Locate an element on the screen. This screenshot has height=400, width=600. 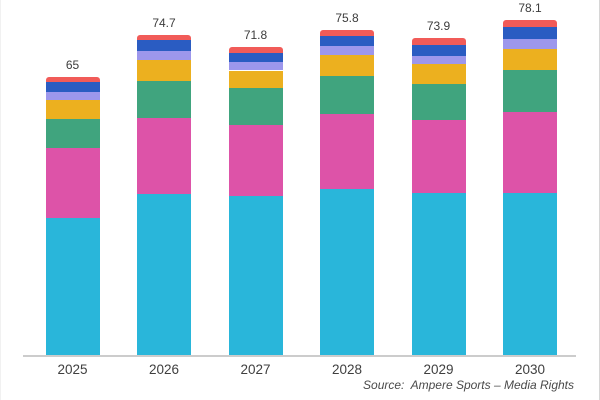
bar-segment-2026-blue is located at coordinates (164, 45).